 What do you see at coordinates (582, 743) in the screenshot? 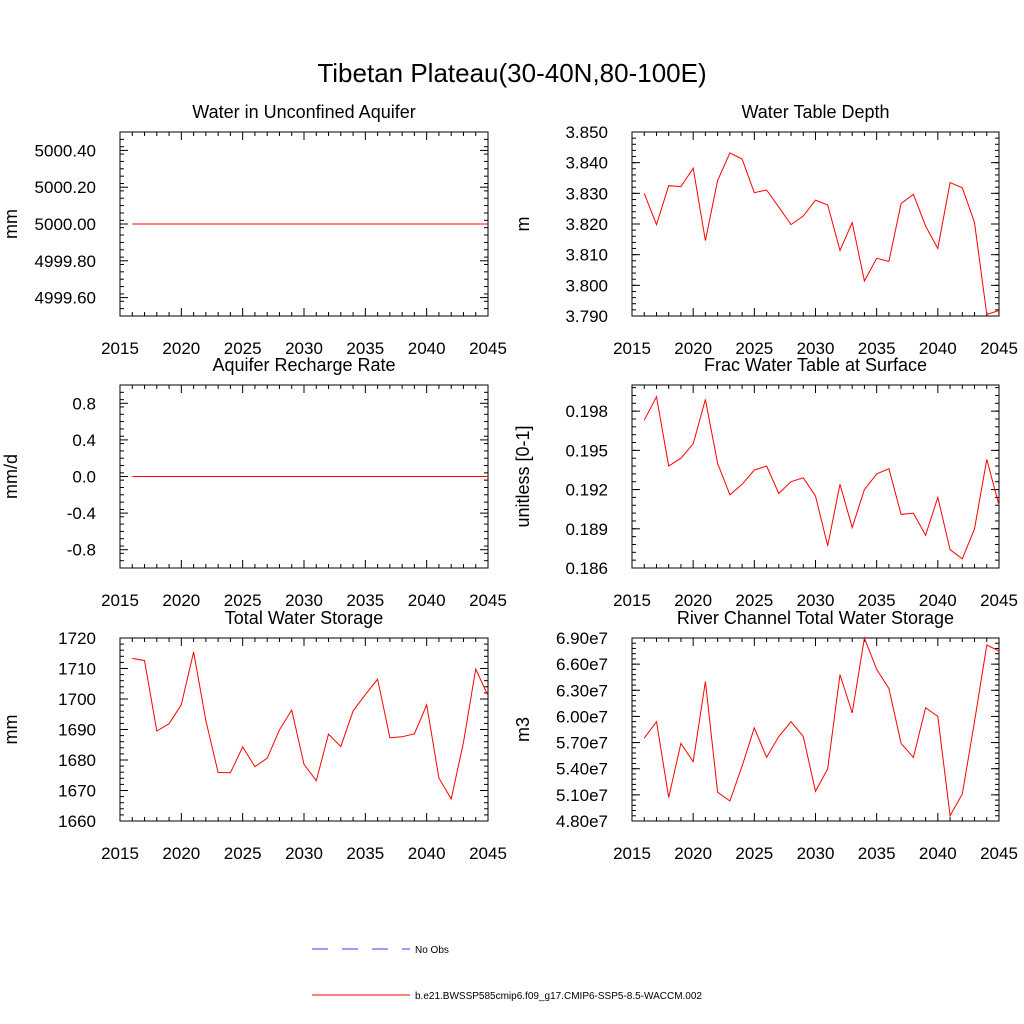
I see `y-tick-label: 5.70e7` at bounding box center [582, 743].